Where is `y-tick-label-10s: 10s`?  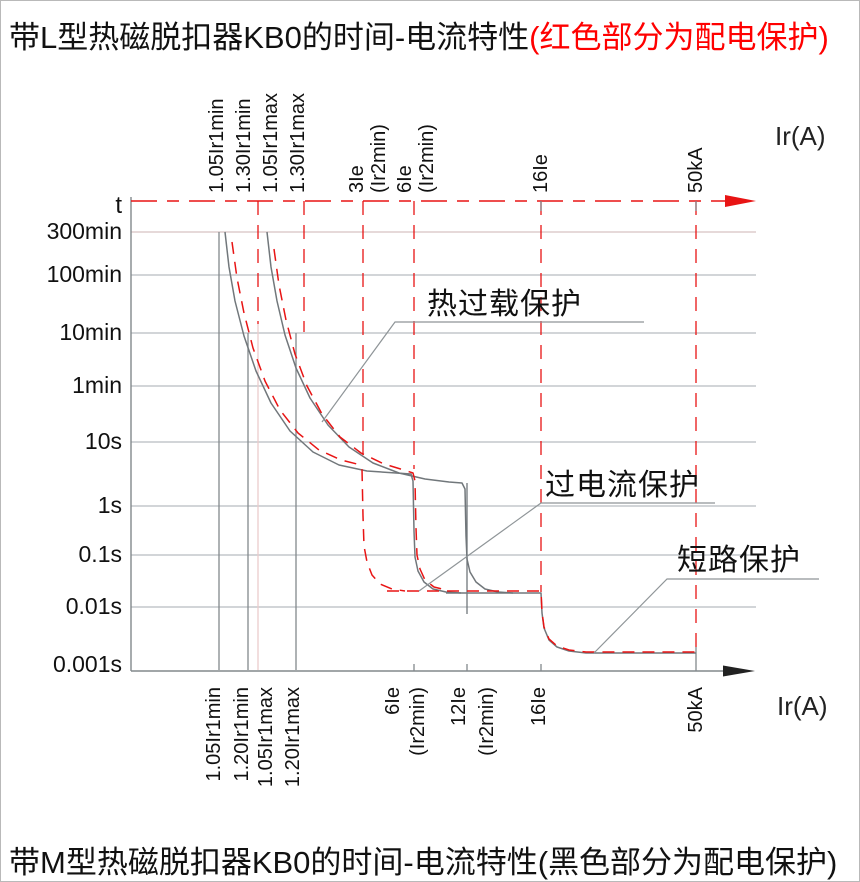
y-tick-label-10s: 10s is located at coordinates (103, 441).